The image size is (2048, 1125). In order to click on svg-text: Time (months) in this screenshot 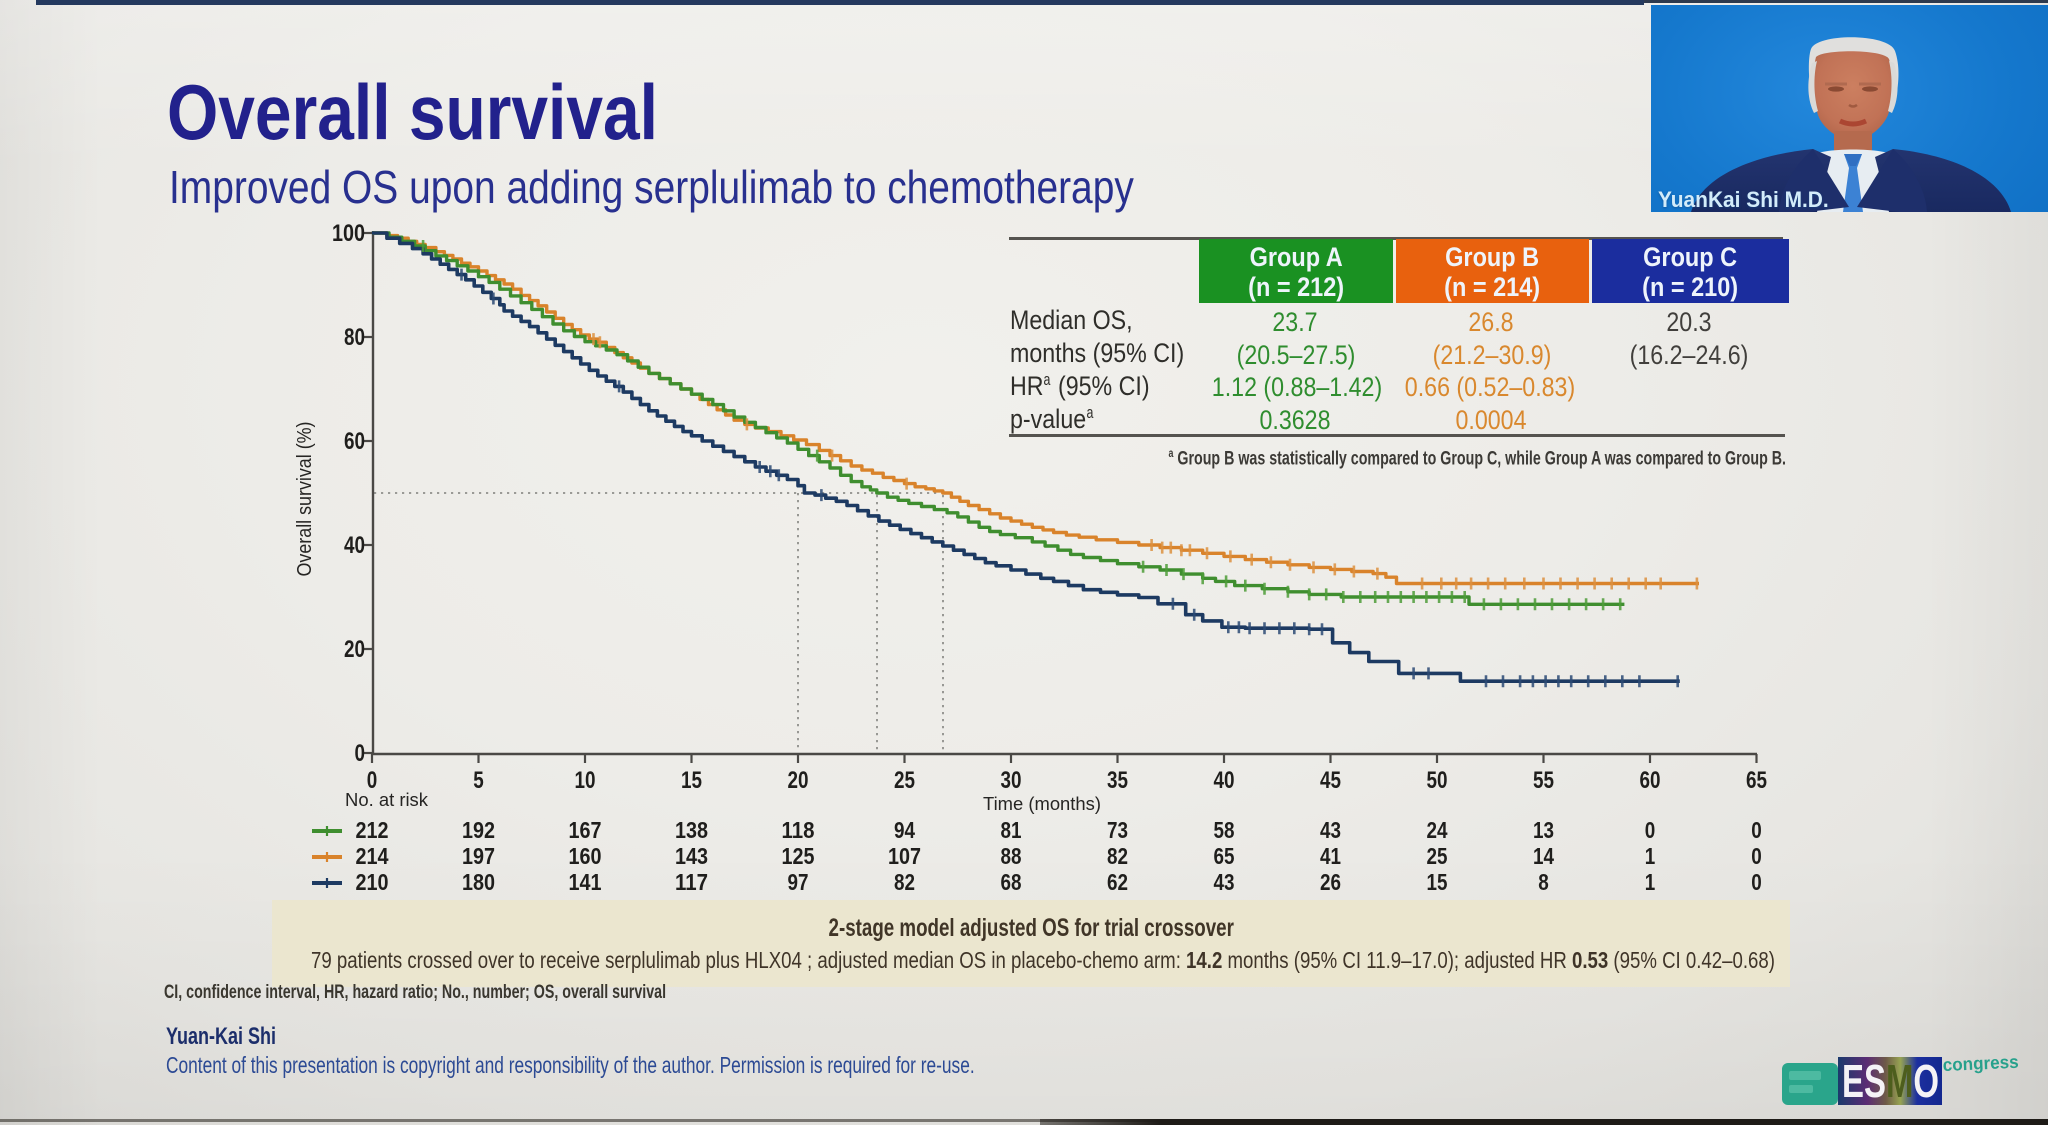, I will do `click(1042, 803)`.